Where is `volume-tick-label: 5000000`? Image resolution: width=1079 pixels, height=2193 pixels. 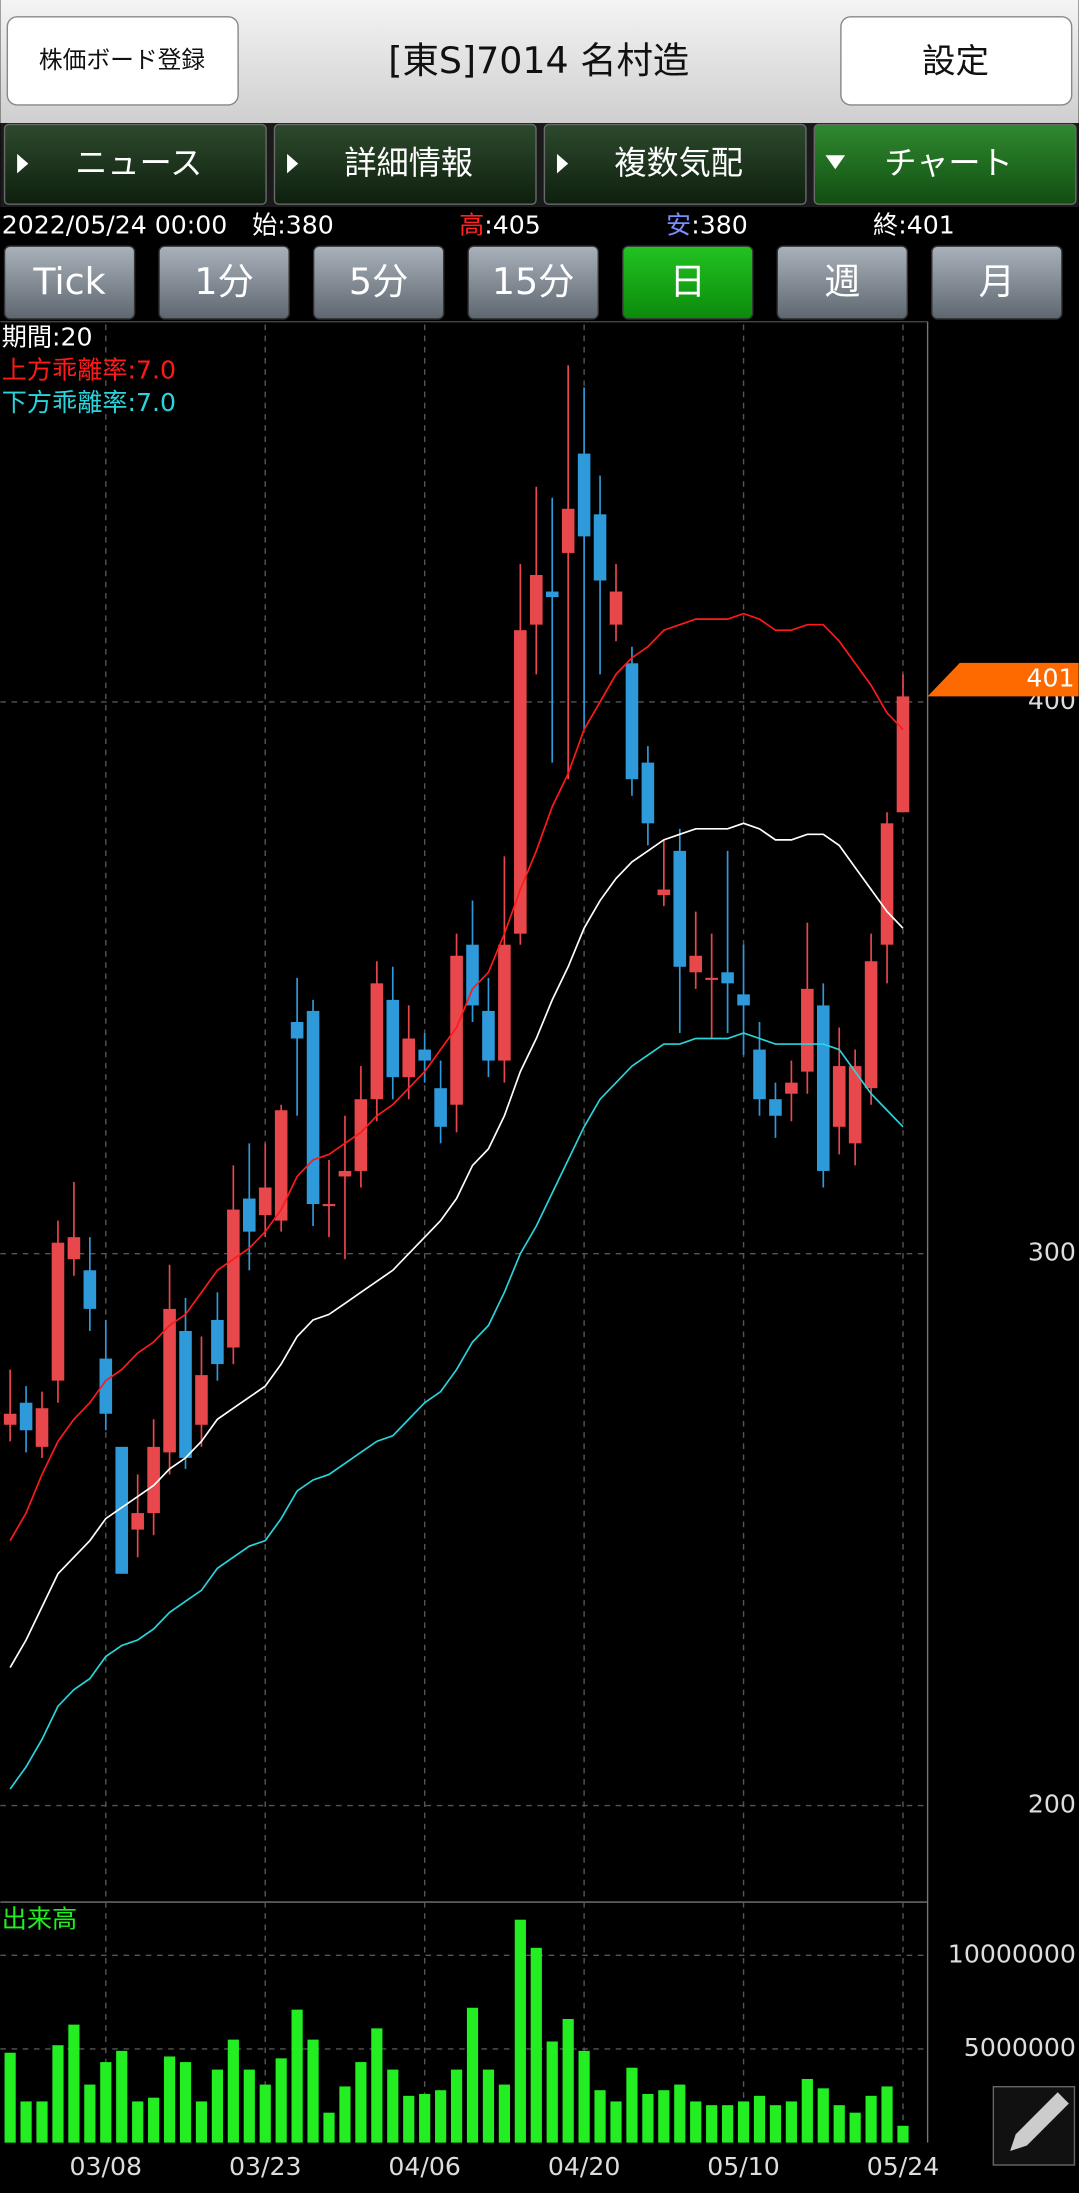 volume-tick-label: 5000000 is located at coordinates (1020, 2047).